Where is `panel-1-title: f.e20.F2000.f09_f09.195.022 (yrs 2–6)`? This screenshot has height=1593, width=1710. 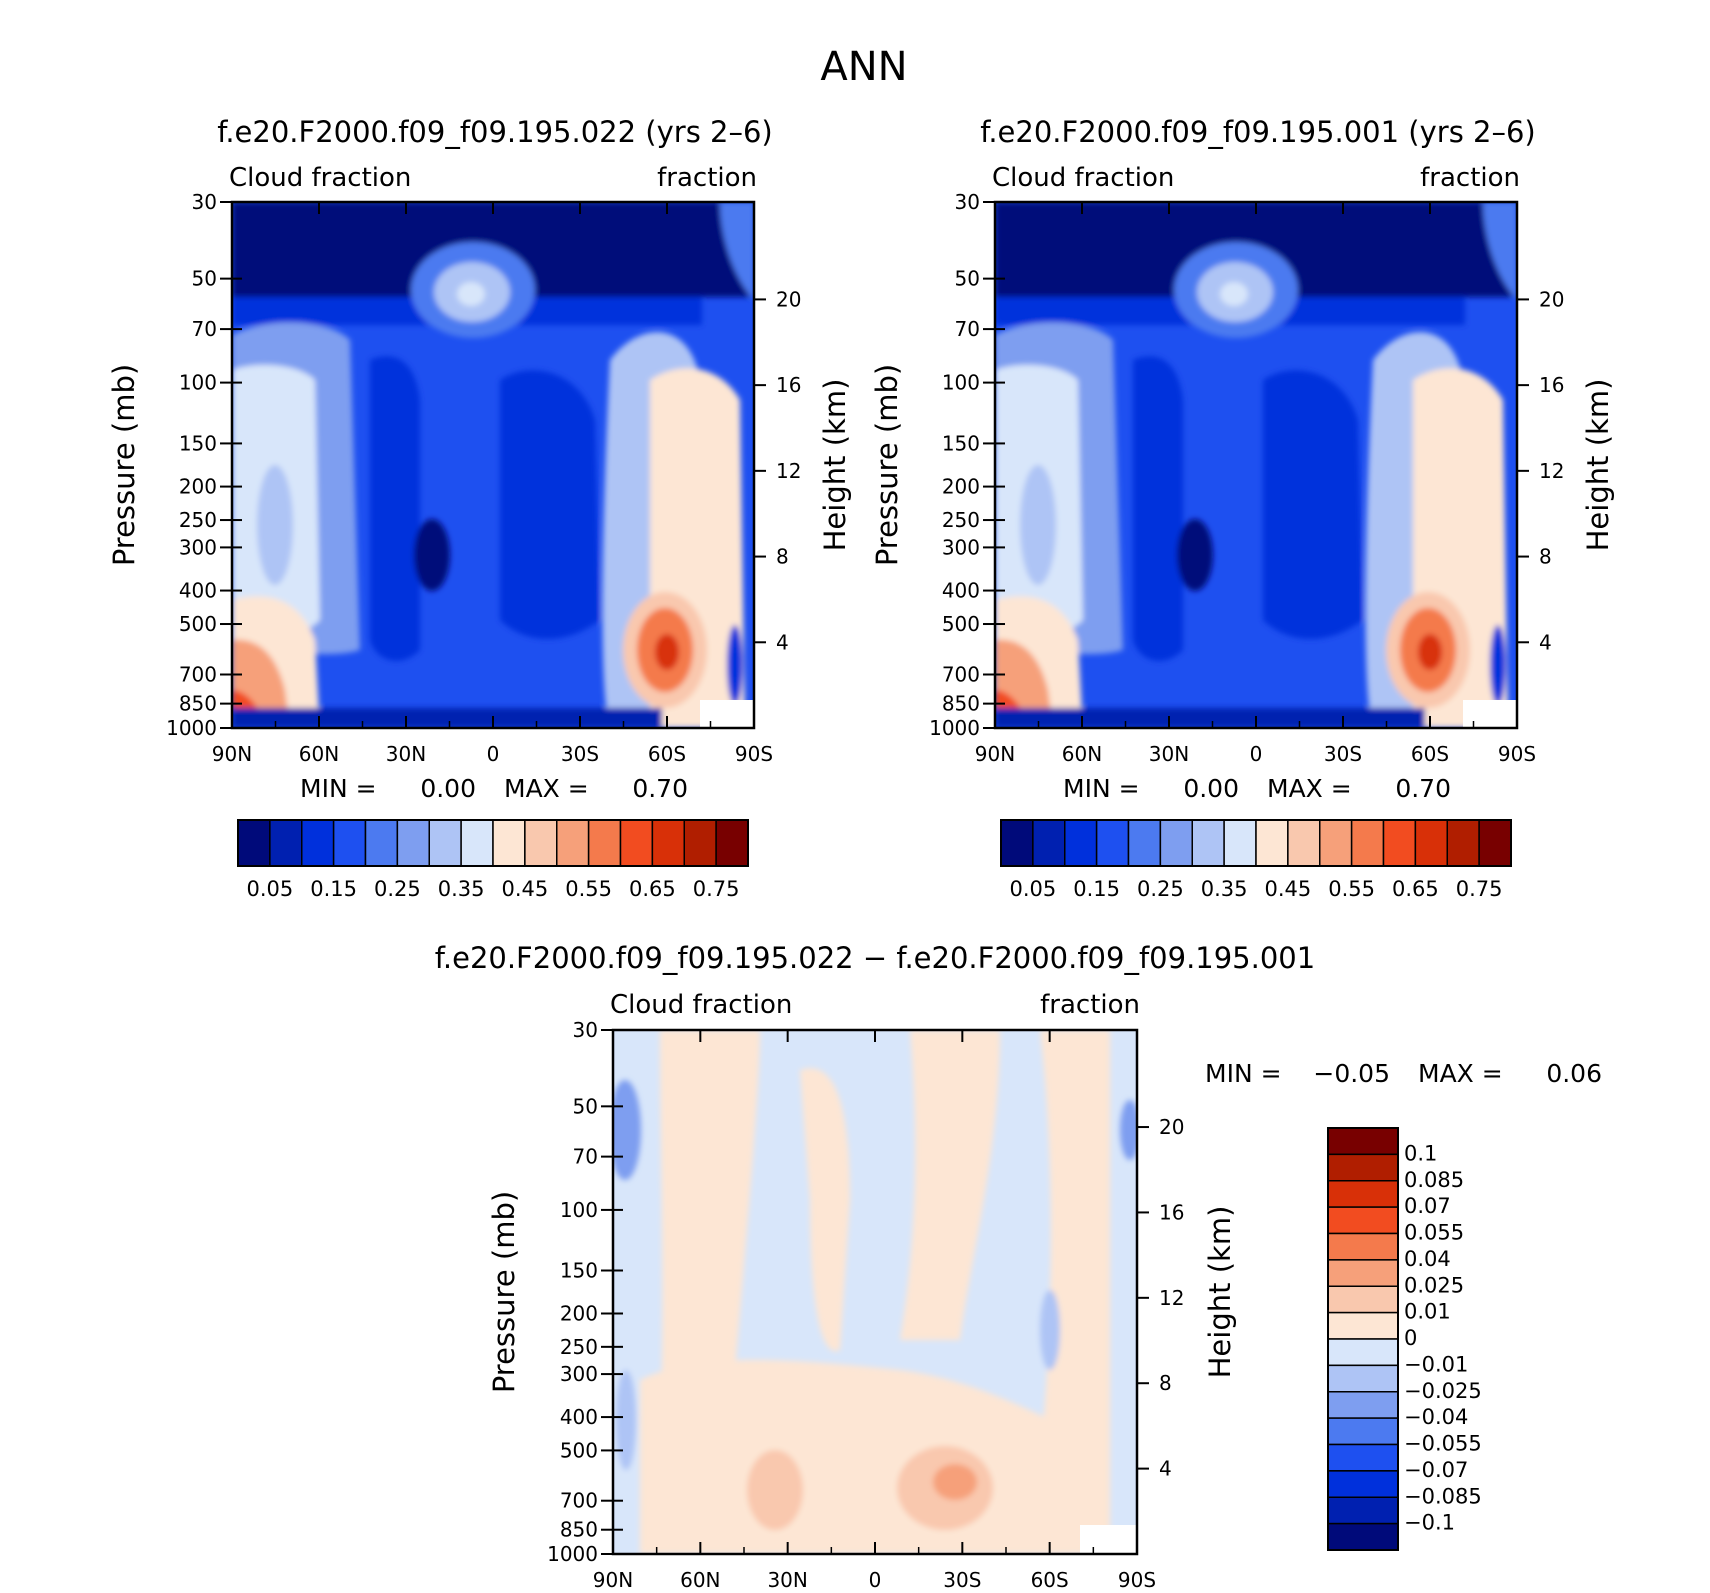 panel-1-title: f.e20.F2000.f09_f09.195.022 (yrs 2–6) is located at coordinates (495, 132).